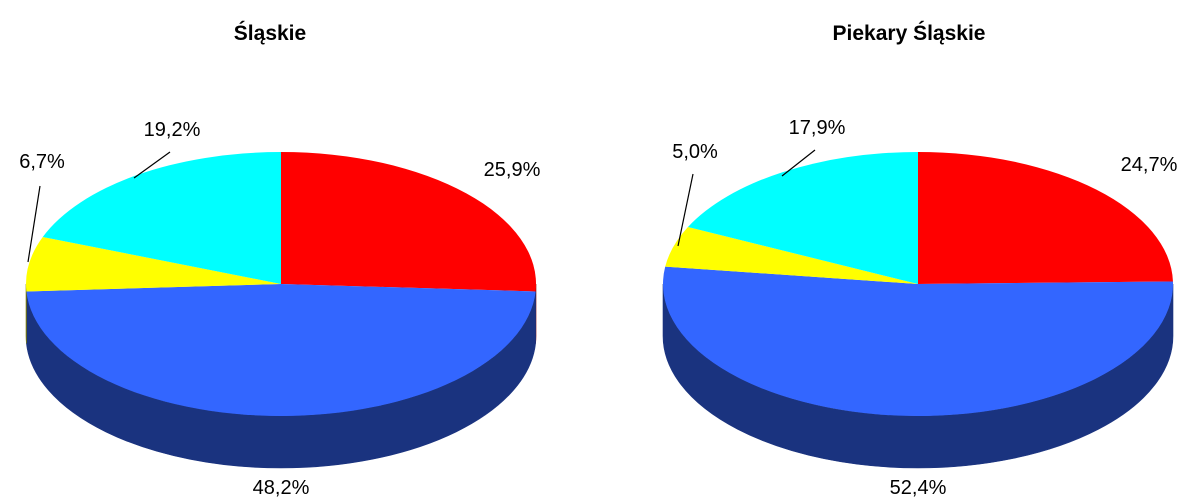 The image size is (1184, 500). What do you see at coordinates (909, 33) in the screenshot?
I see `chart-title-1: Piekary Śląskie` at bounding box center [909, 33].